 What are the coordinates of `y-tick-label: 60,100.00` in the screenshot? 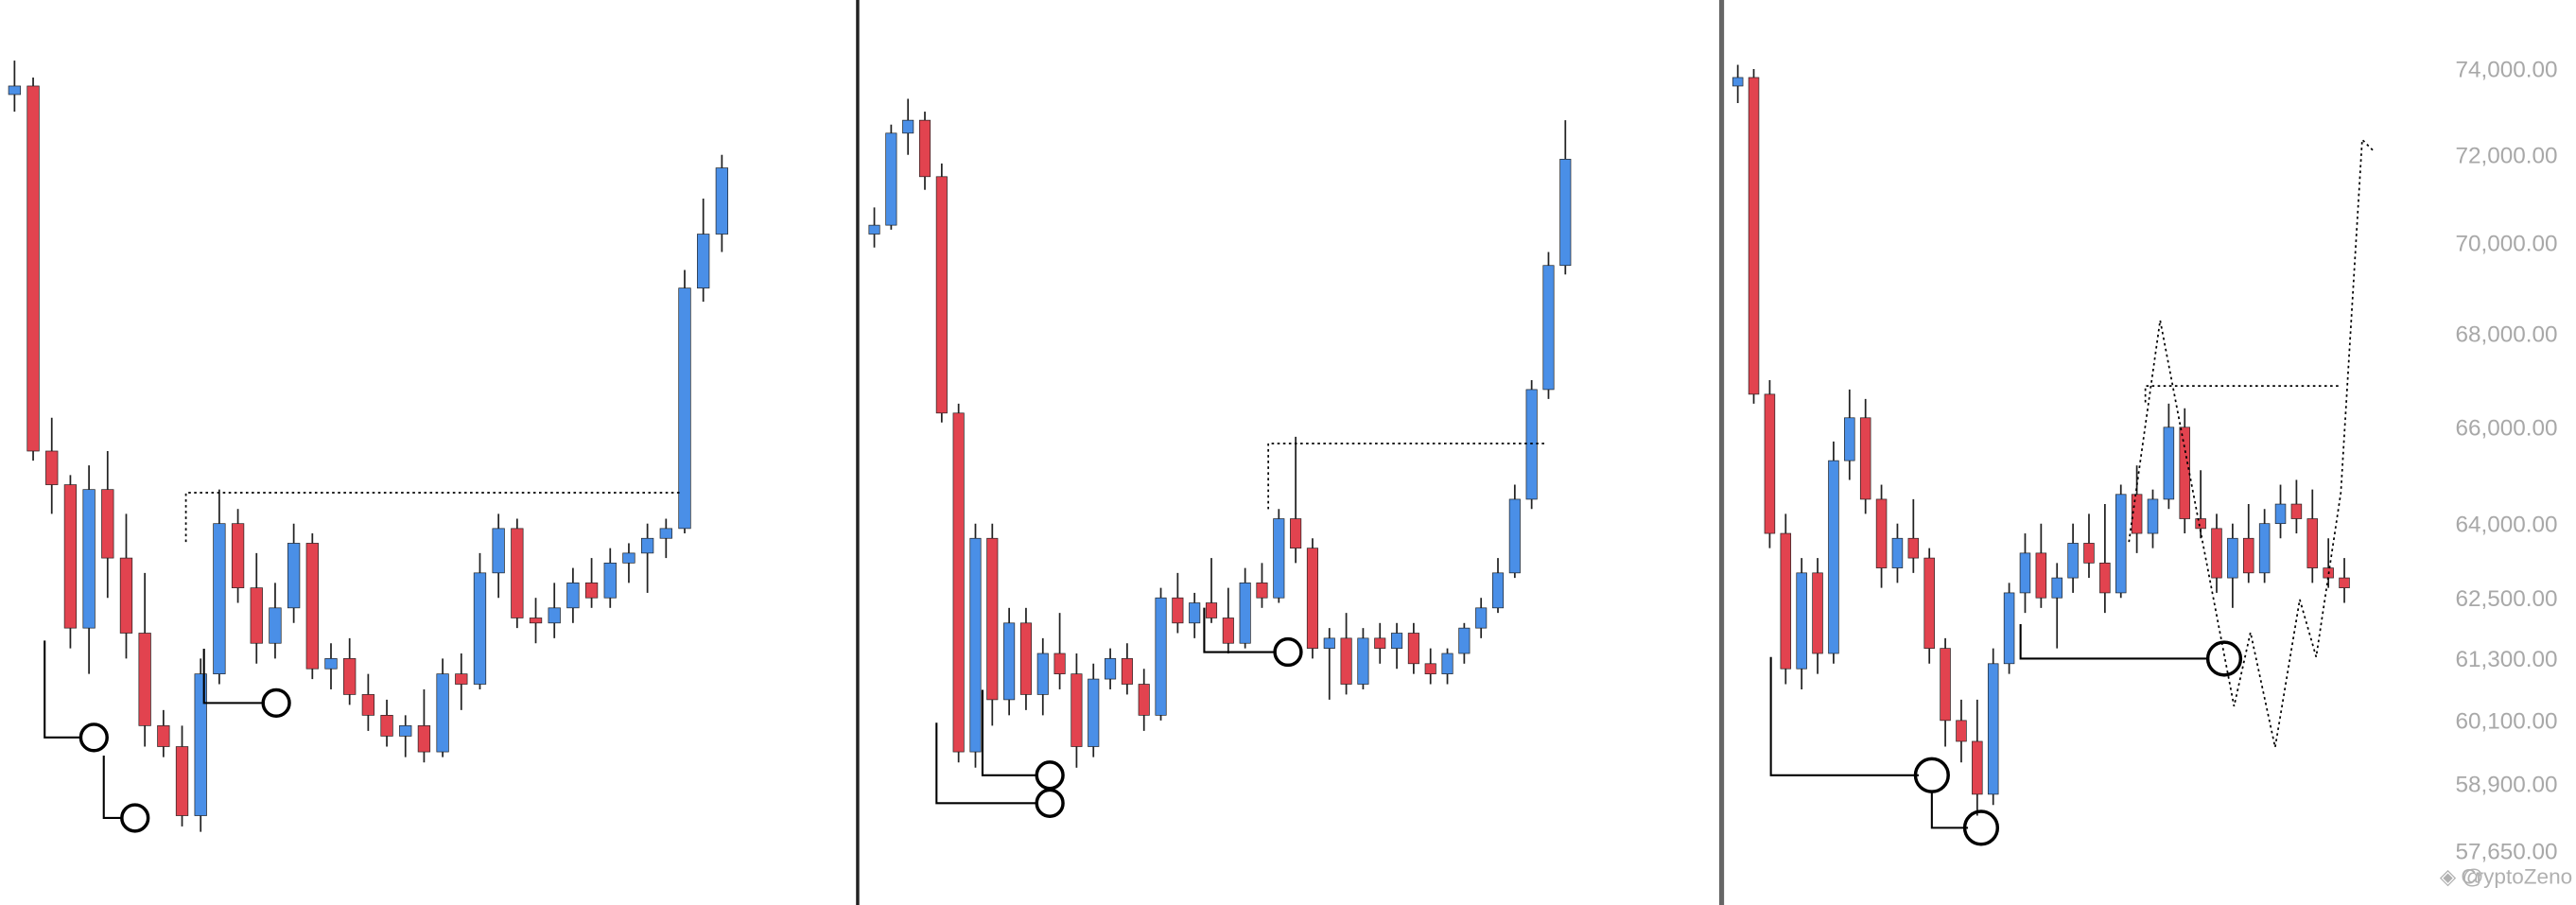 It's located at (2506, 722).